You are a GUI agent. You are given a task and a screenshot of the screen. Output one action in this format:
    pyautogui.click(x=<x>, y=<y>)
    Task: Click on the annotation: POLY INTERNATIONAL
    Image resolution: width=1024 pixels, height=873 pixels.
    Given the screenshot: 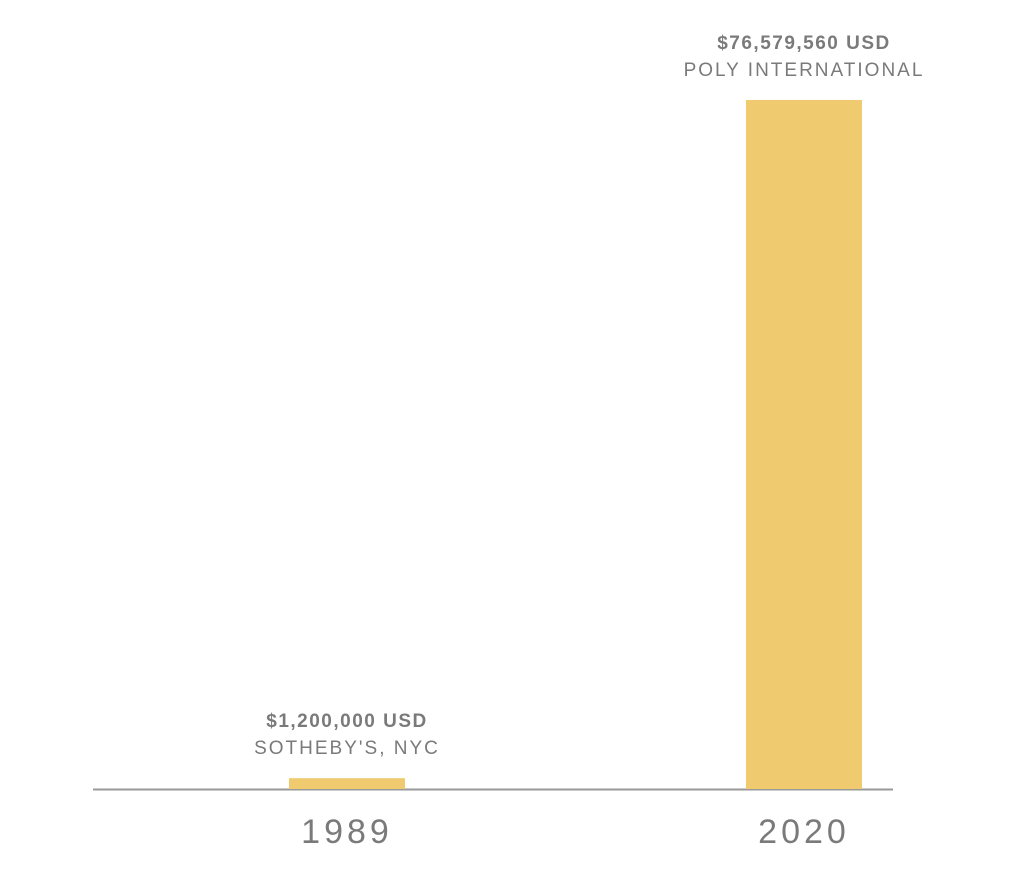 What is the action you would take?
    pyautogui.click(x=804, y=70)
    